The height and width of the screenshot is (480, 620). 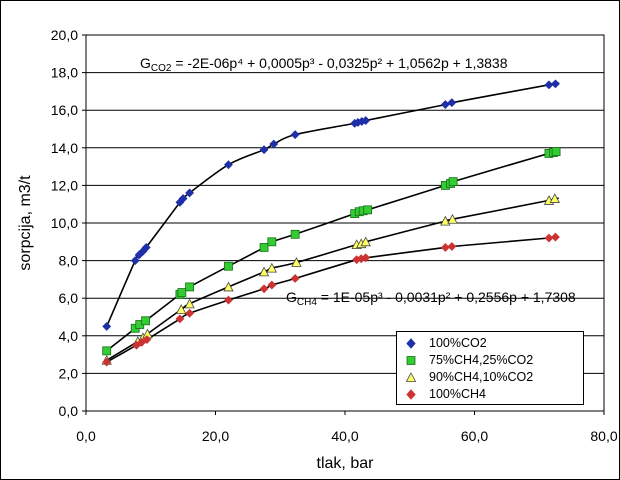 I want to click on y-tick-label: 6,0, so click(x=69, y=298).